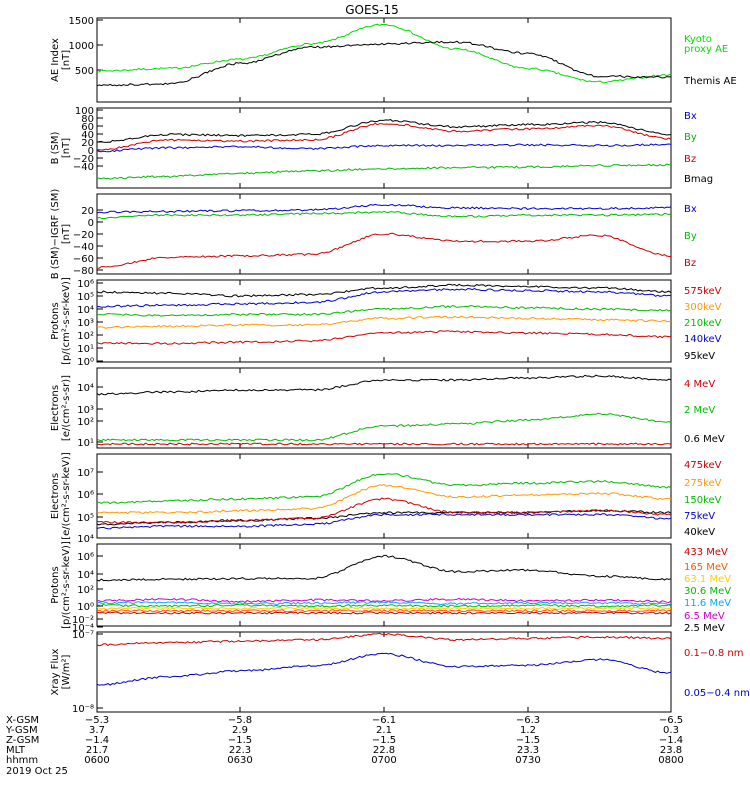  Describe the element at coordinates (81, 21) in the screenshot. I see `y-tick-label: 1500` at that location.